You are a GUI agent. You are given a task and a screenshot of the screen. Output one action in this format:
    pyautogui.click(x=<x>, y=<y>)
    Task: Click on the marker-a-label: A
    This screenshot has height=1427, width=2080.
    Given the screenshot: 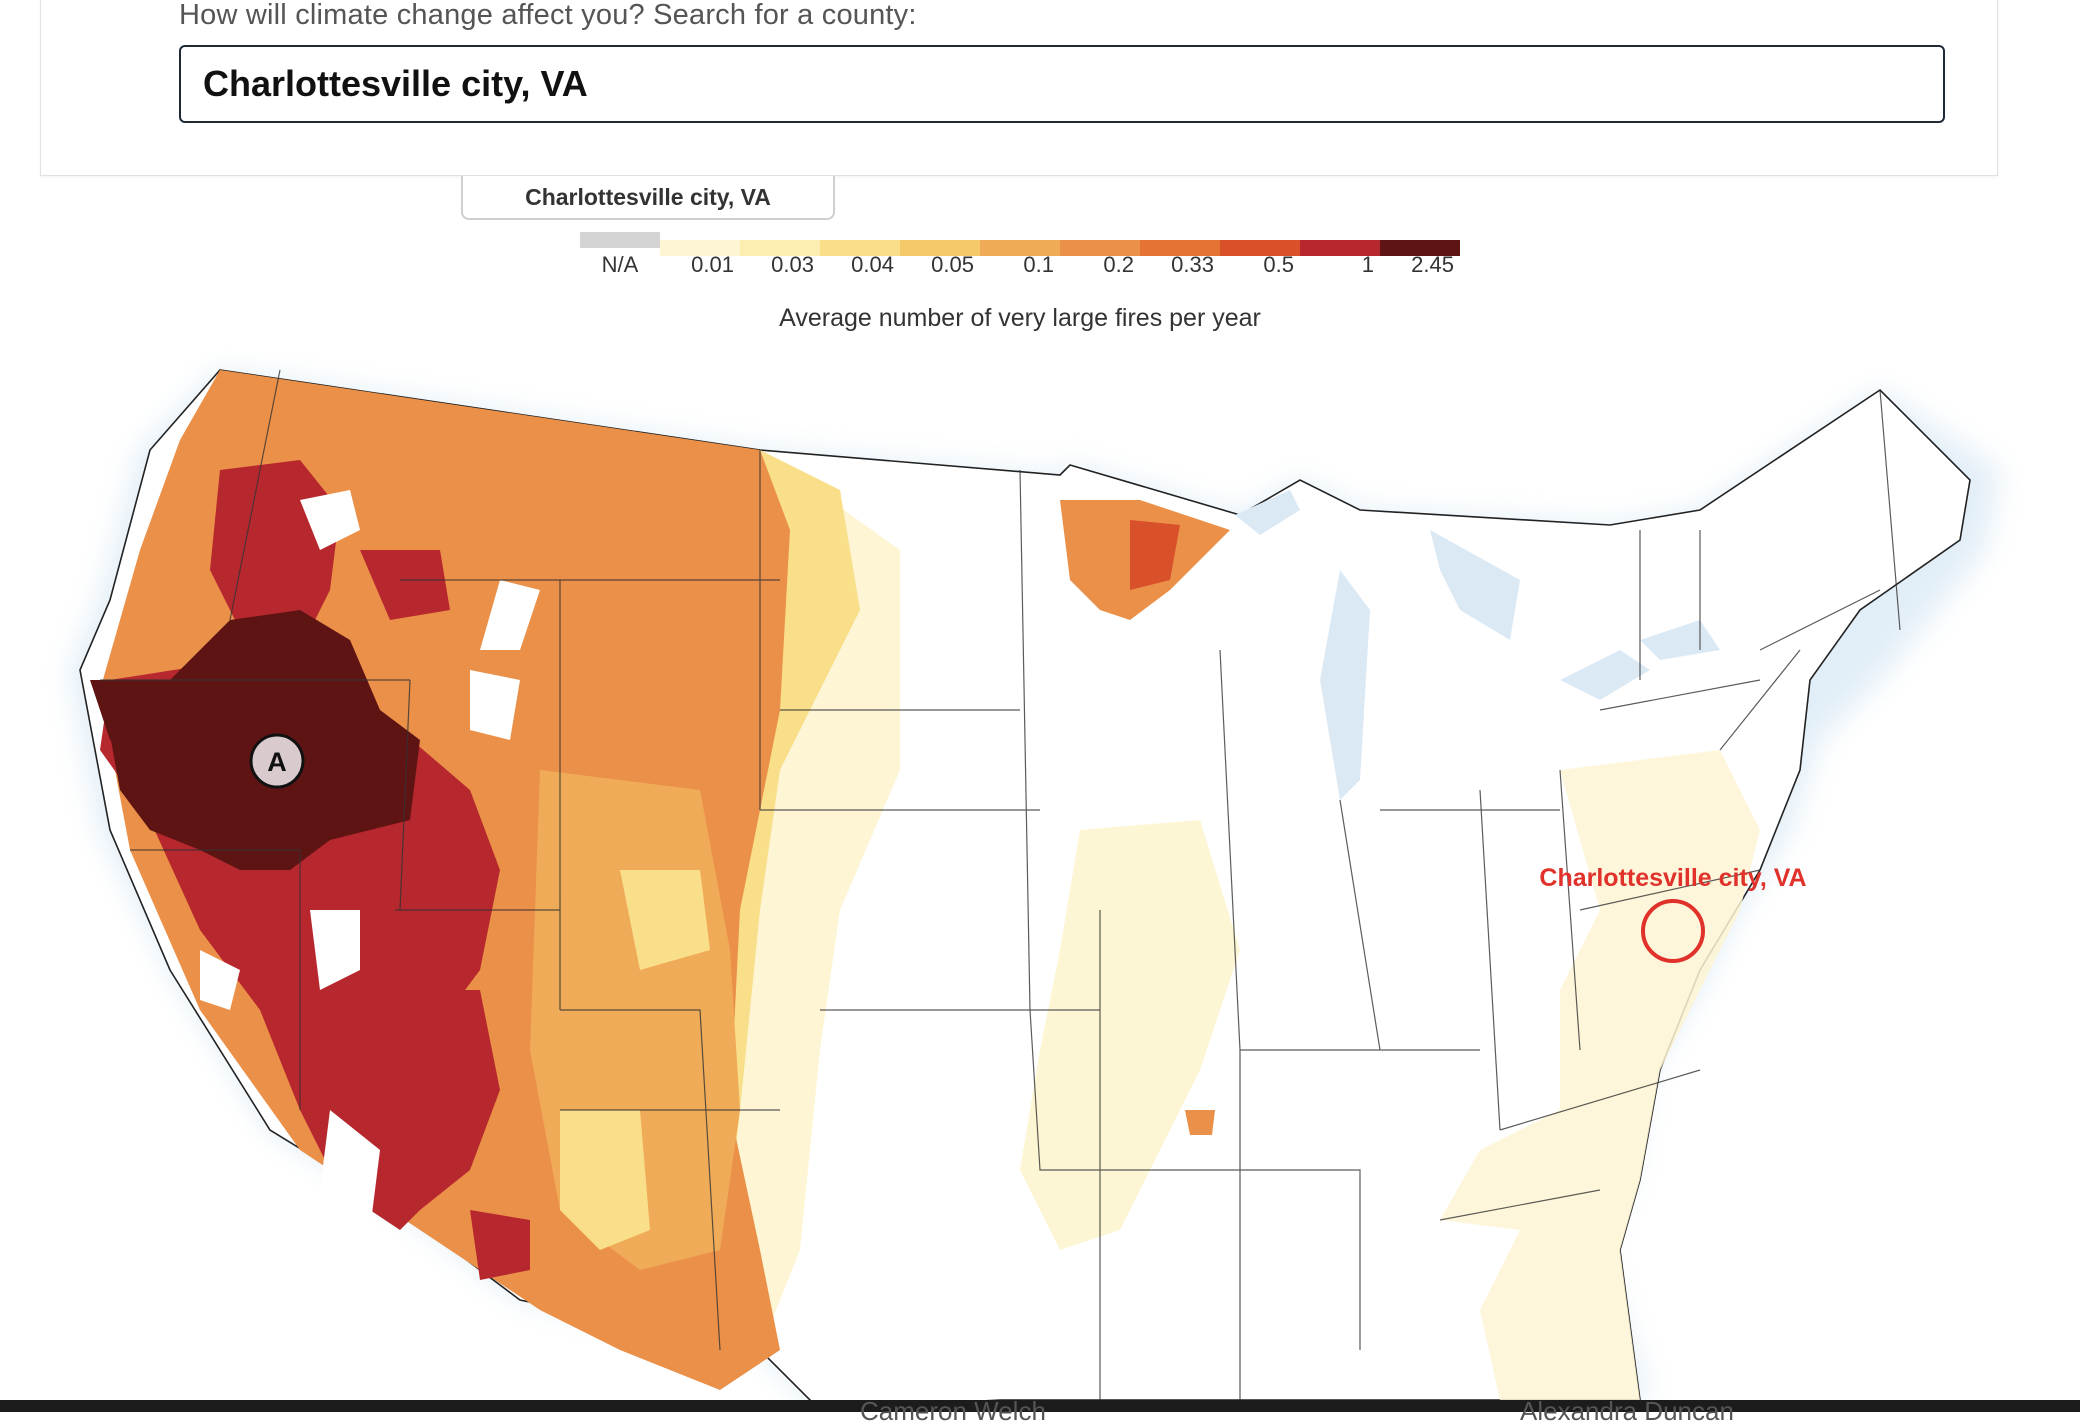 What is the action you would take?
    pyautogui.click(x=277, y=762)
    